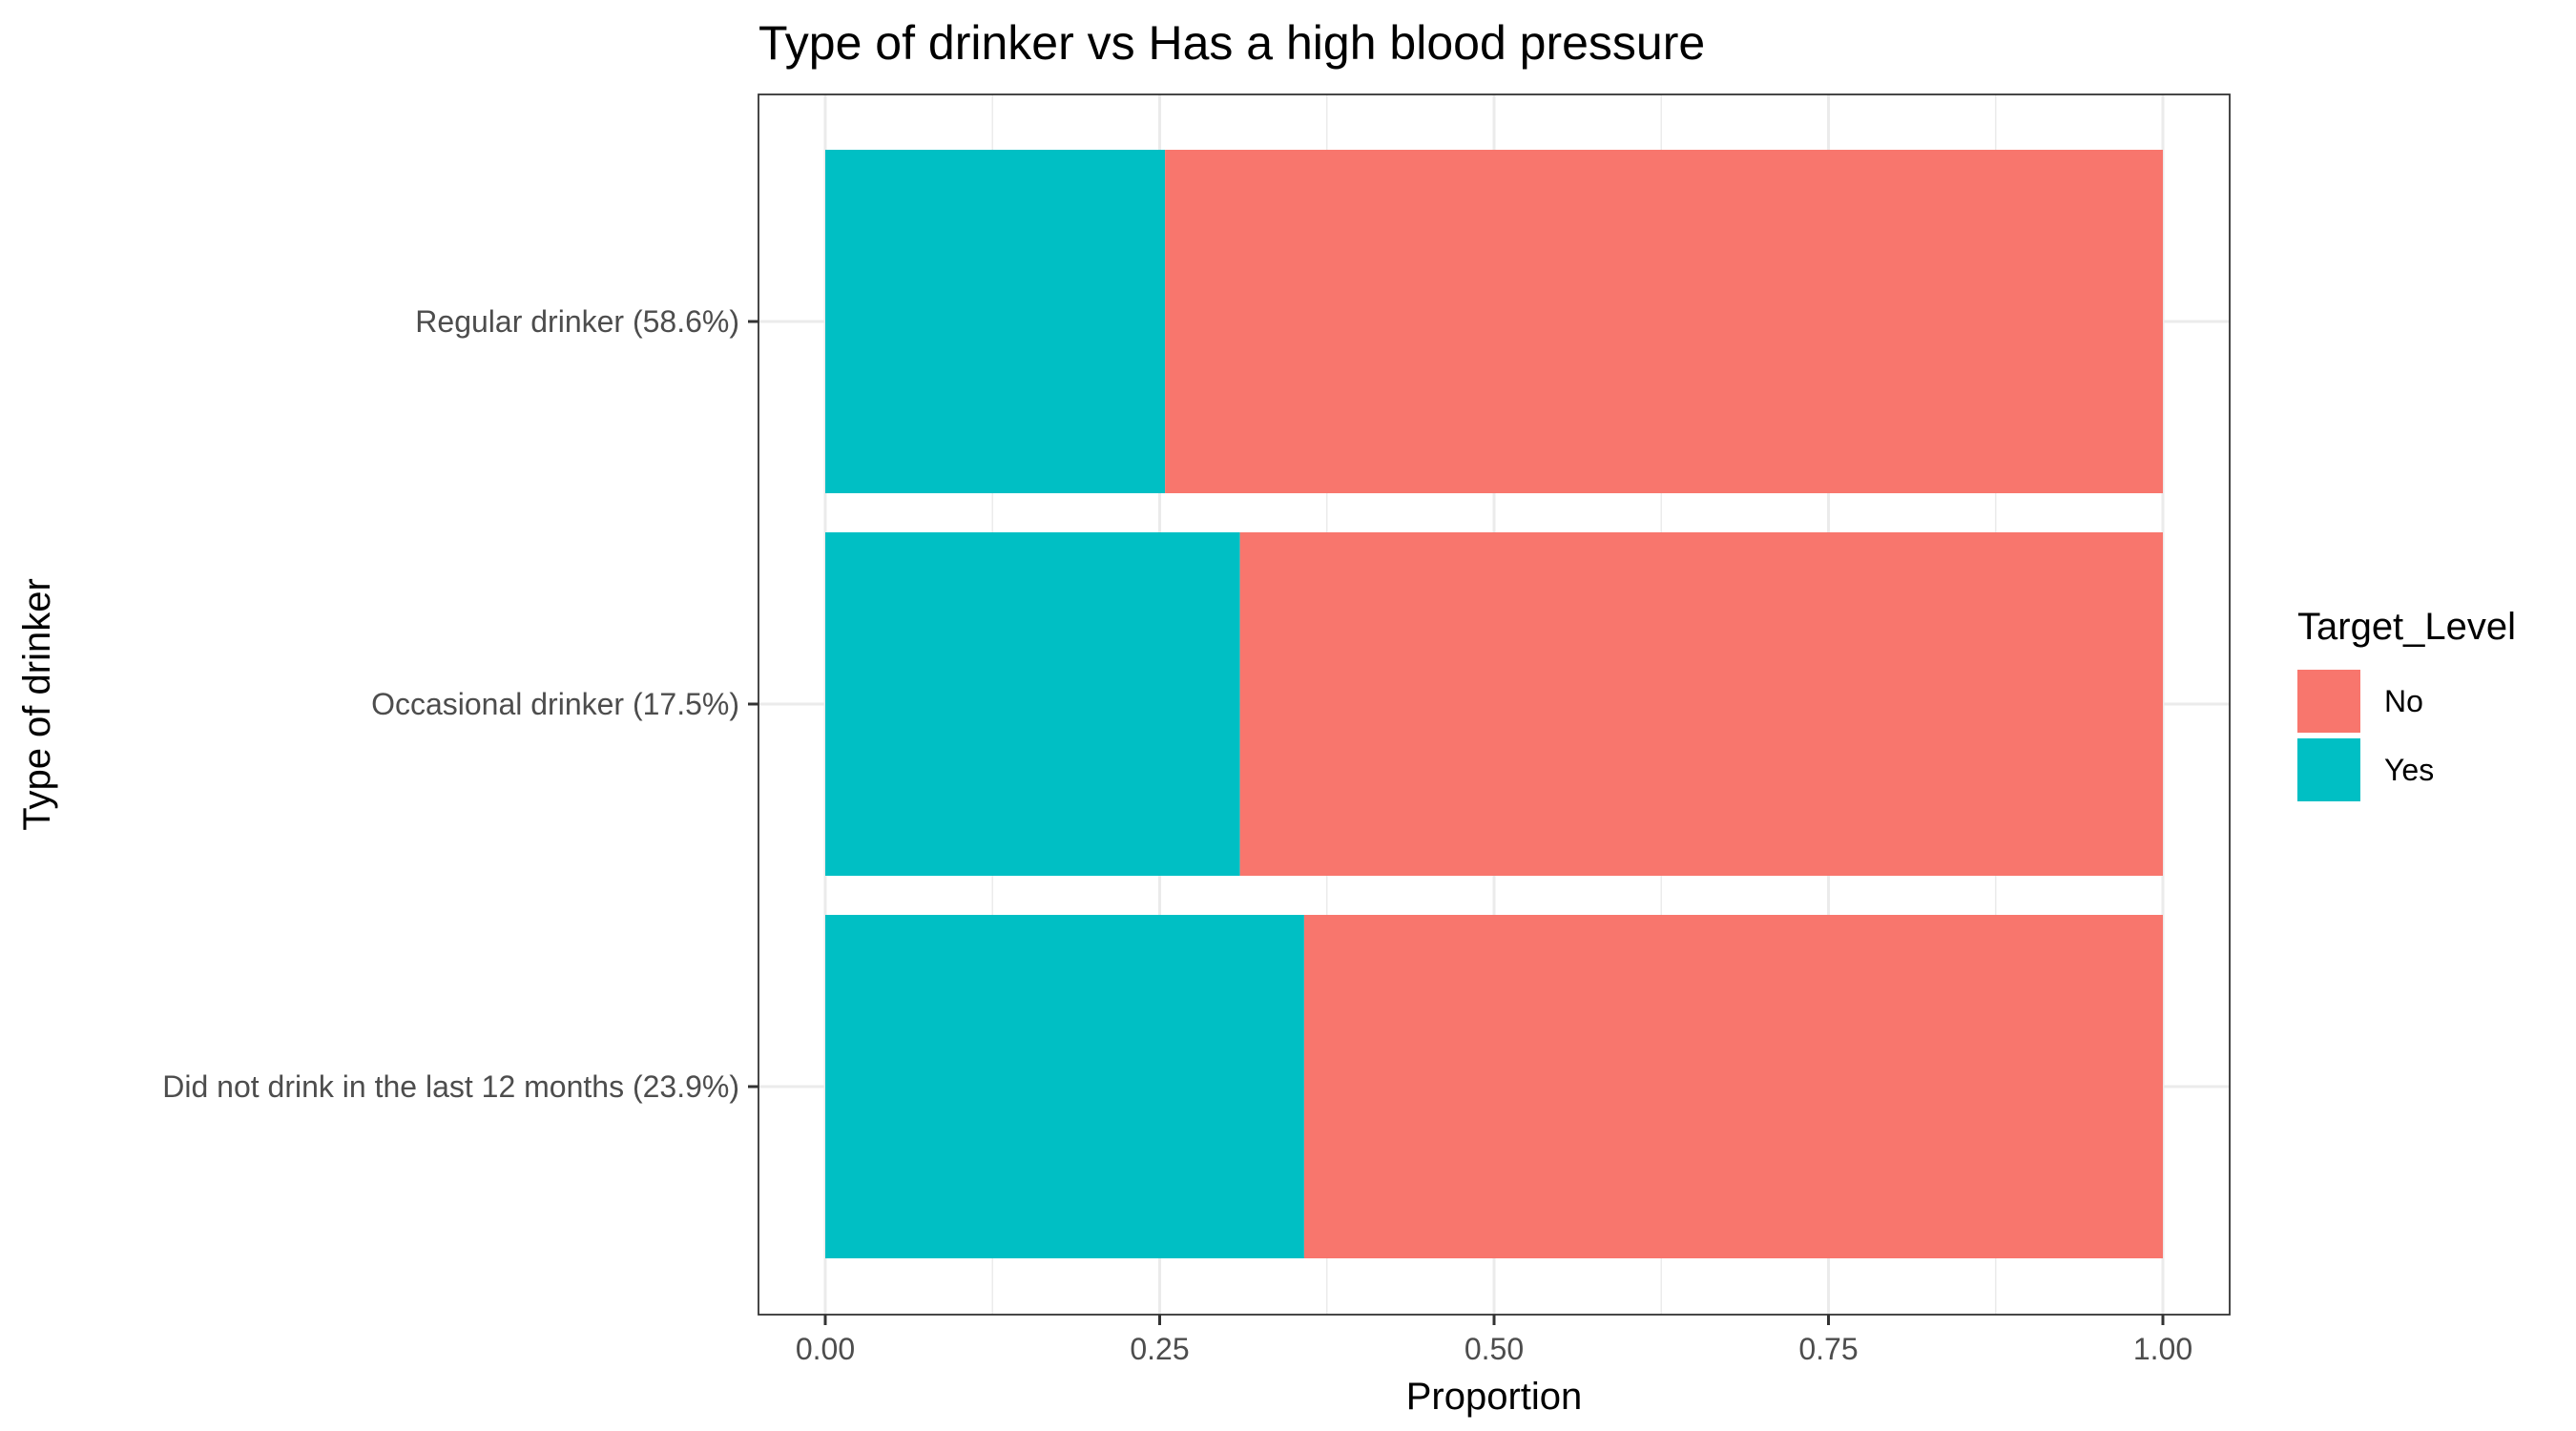  Describe the element at coordinates (1828, 1349) in the screenshot. I see `x-tick-label: 0.75` at that location.